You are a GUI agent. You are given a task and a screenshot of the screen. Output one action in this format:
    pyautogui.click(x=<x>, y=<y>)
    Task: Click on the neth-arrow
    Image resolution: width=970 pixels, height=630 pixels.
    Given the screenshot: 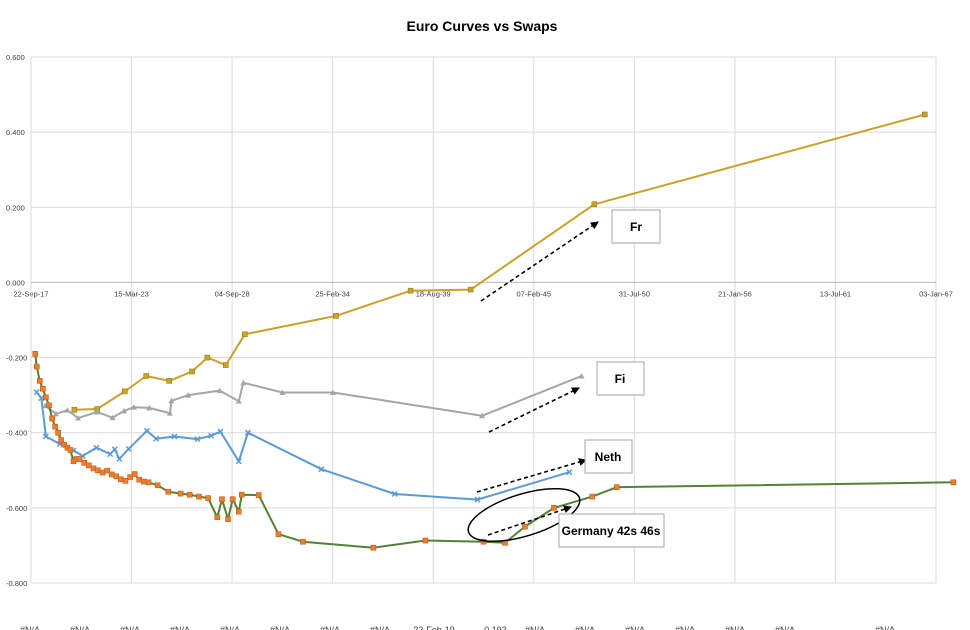 What is the action you would take?
    pyautogui.click(x=531, y=475)
    